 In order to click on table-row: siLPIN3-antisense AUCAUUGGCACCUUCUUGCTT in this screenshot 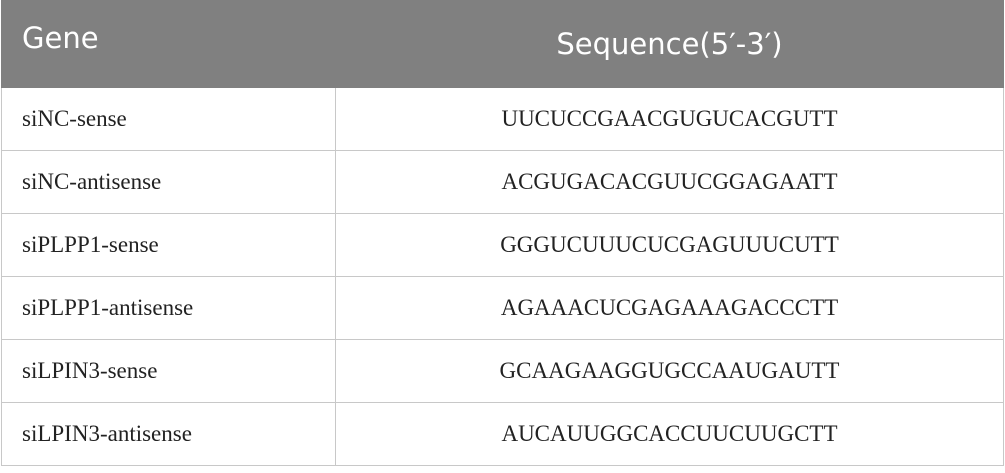, I will do `click(502, 434)`.